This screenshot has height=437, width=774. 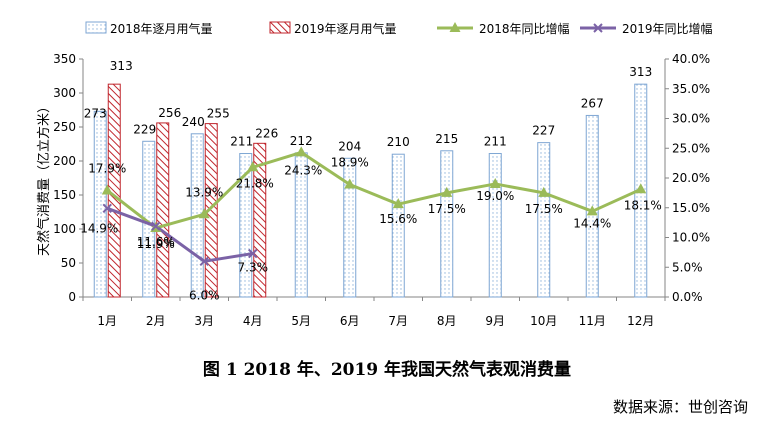 I want to click on line-label-2018: 14.4%, so click(x=592, y=223).